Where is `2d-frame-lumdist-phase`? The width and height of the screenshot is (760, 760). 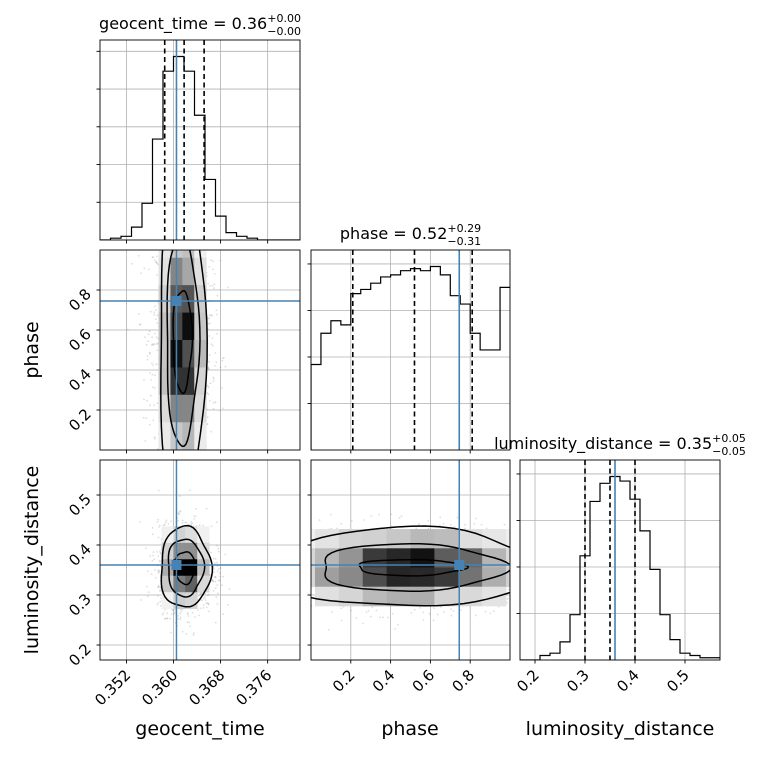 2d-frame-lumdist-phase is located at coordinates (410, 560).